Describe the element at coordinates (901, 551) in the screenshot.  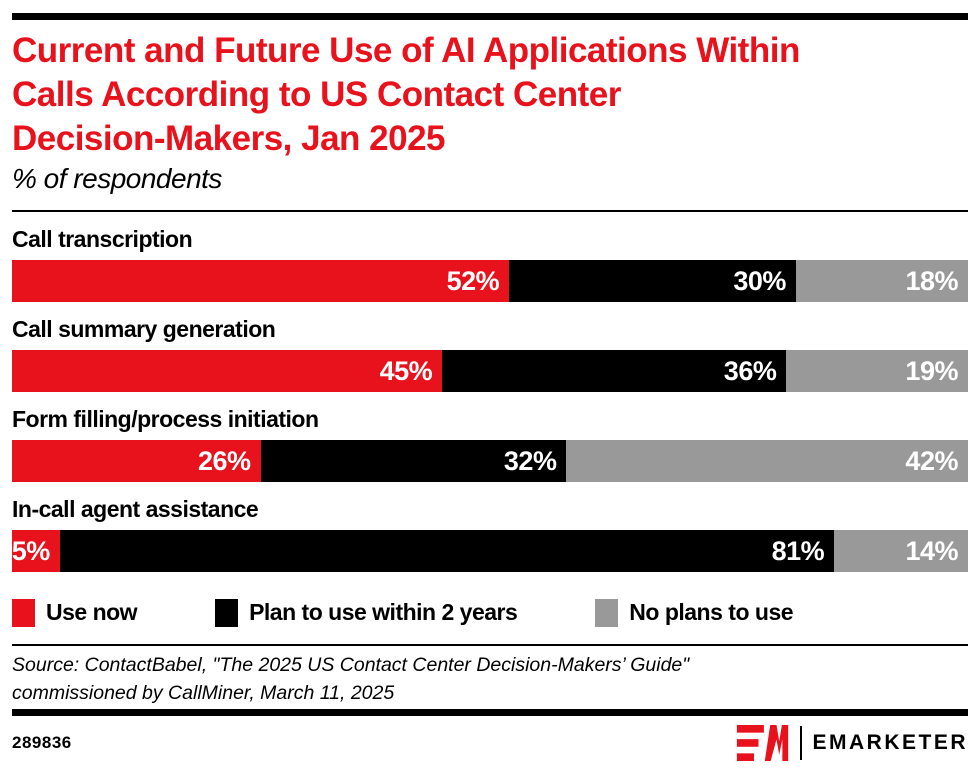
I see `bar-segment: 14%` at that location.